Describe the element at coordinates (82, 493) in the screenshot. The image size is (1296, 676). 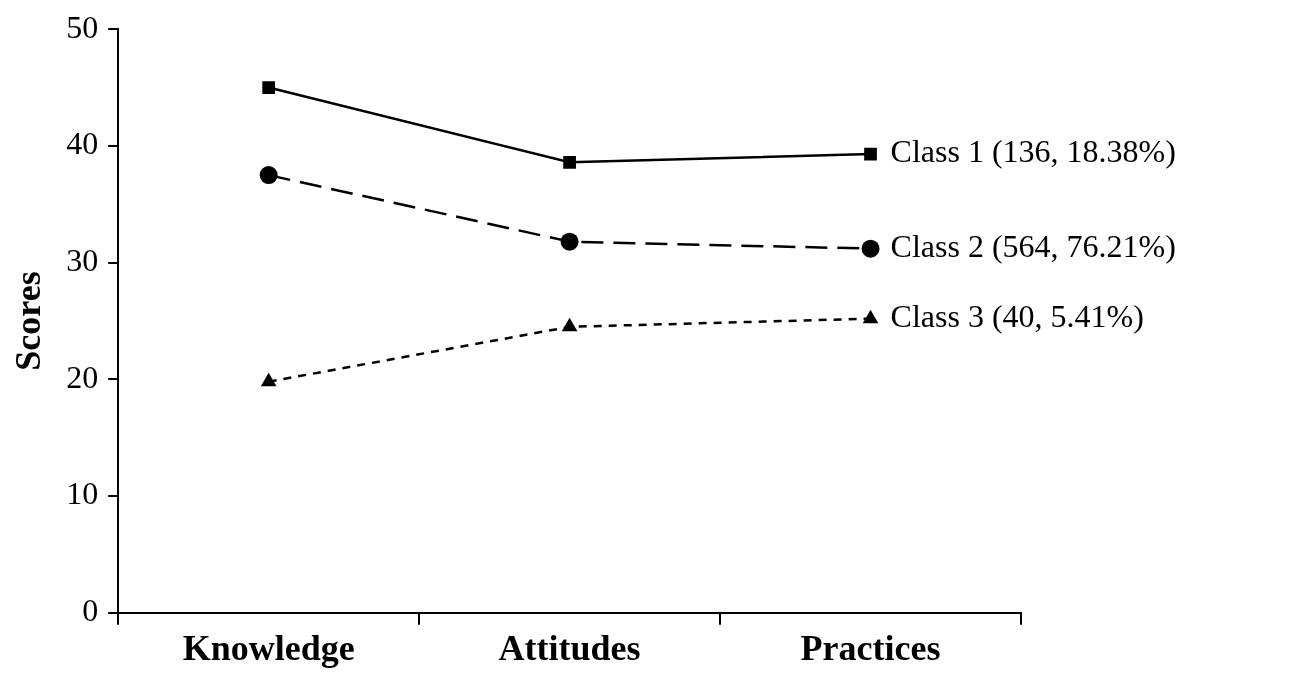
I see `y-tick-label: 10` at that location.